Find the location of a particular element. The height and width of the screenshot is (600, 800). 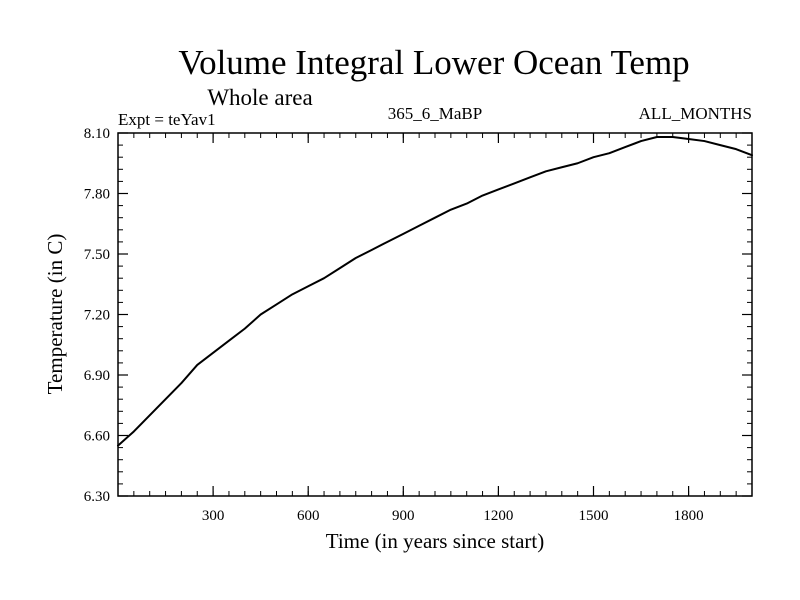

x-axis-label: Time (in years since start) is located at coordinates (435, 541).